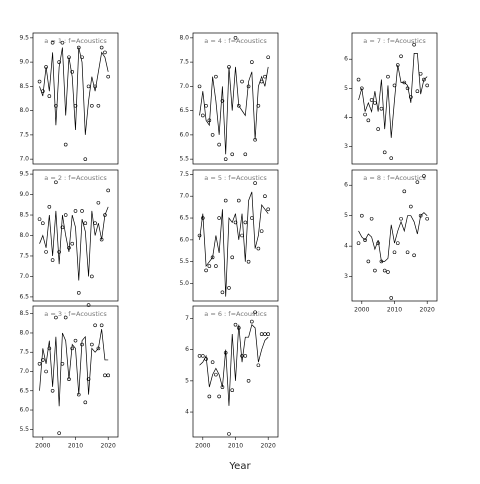 The height and width of the screenshot is (484, 480). I want to click on panel-title: a = 7 : f=Acoustics, so click(394, 41).